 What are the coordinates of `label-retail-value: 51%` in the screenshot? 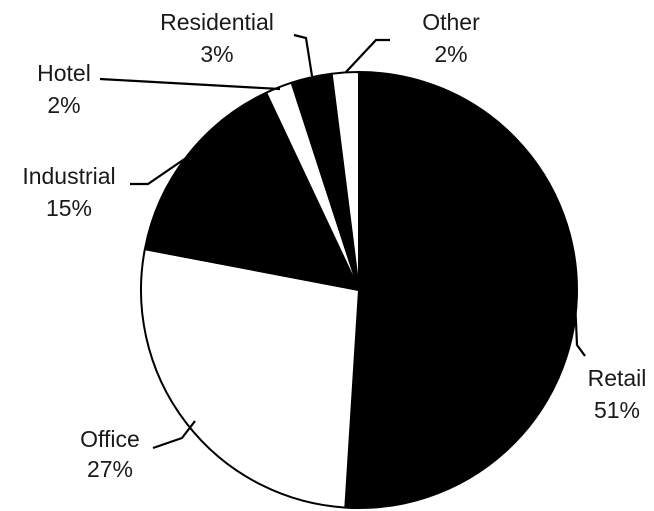 It's located at (617, 410).